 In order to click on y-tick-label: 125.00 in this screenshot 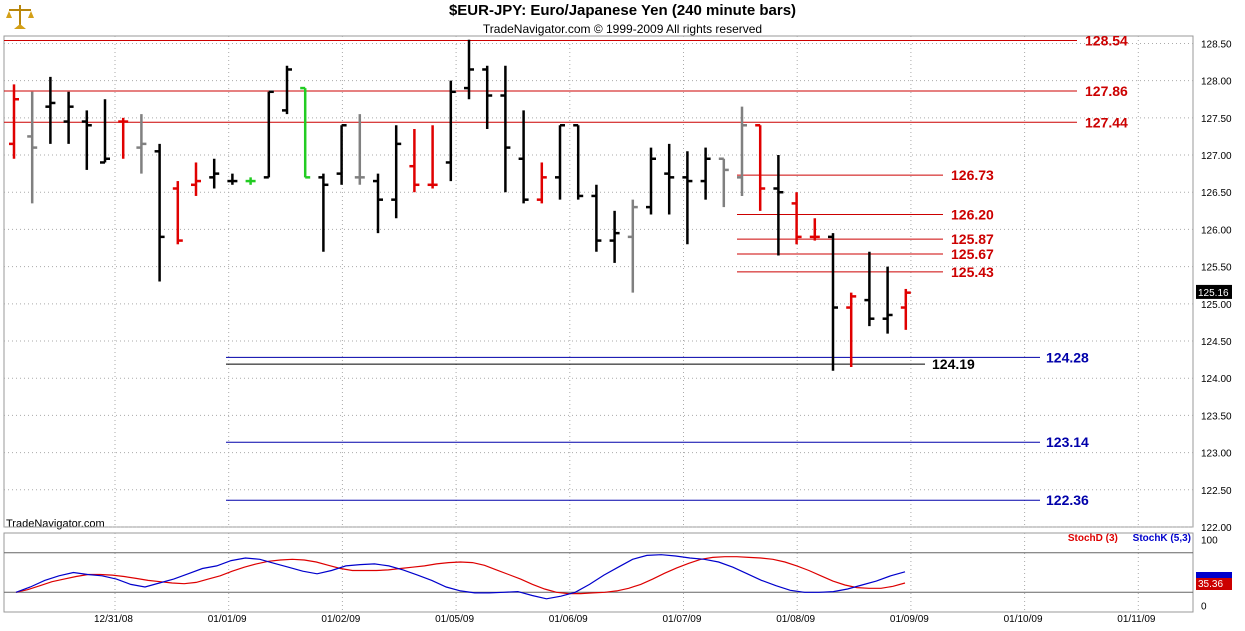, I will do `click(1216, 305)`.